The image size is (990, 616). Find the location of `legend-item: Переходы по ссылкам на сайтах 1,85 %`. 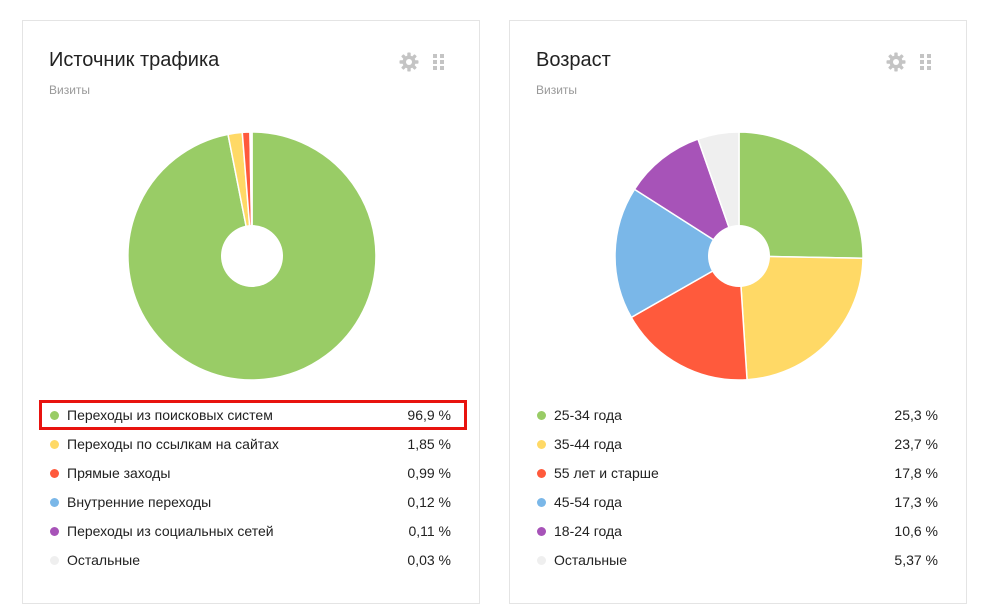

legend-item: Переходы по ссылкам на сайтах 1,85 % is located at coordinates (252, 444).